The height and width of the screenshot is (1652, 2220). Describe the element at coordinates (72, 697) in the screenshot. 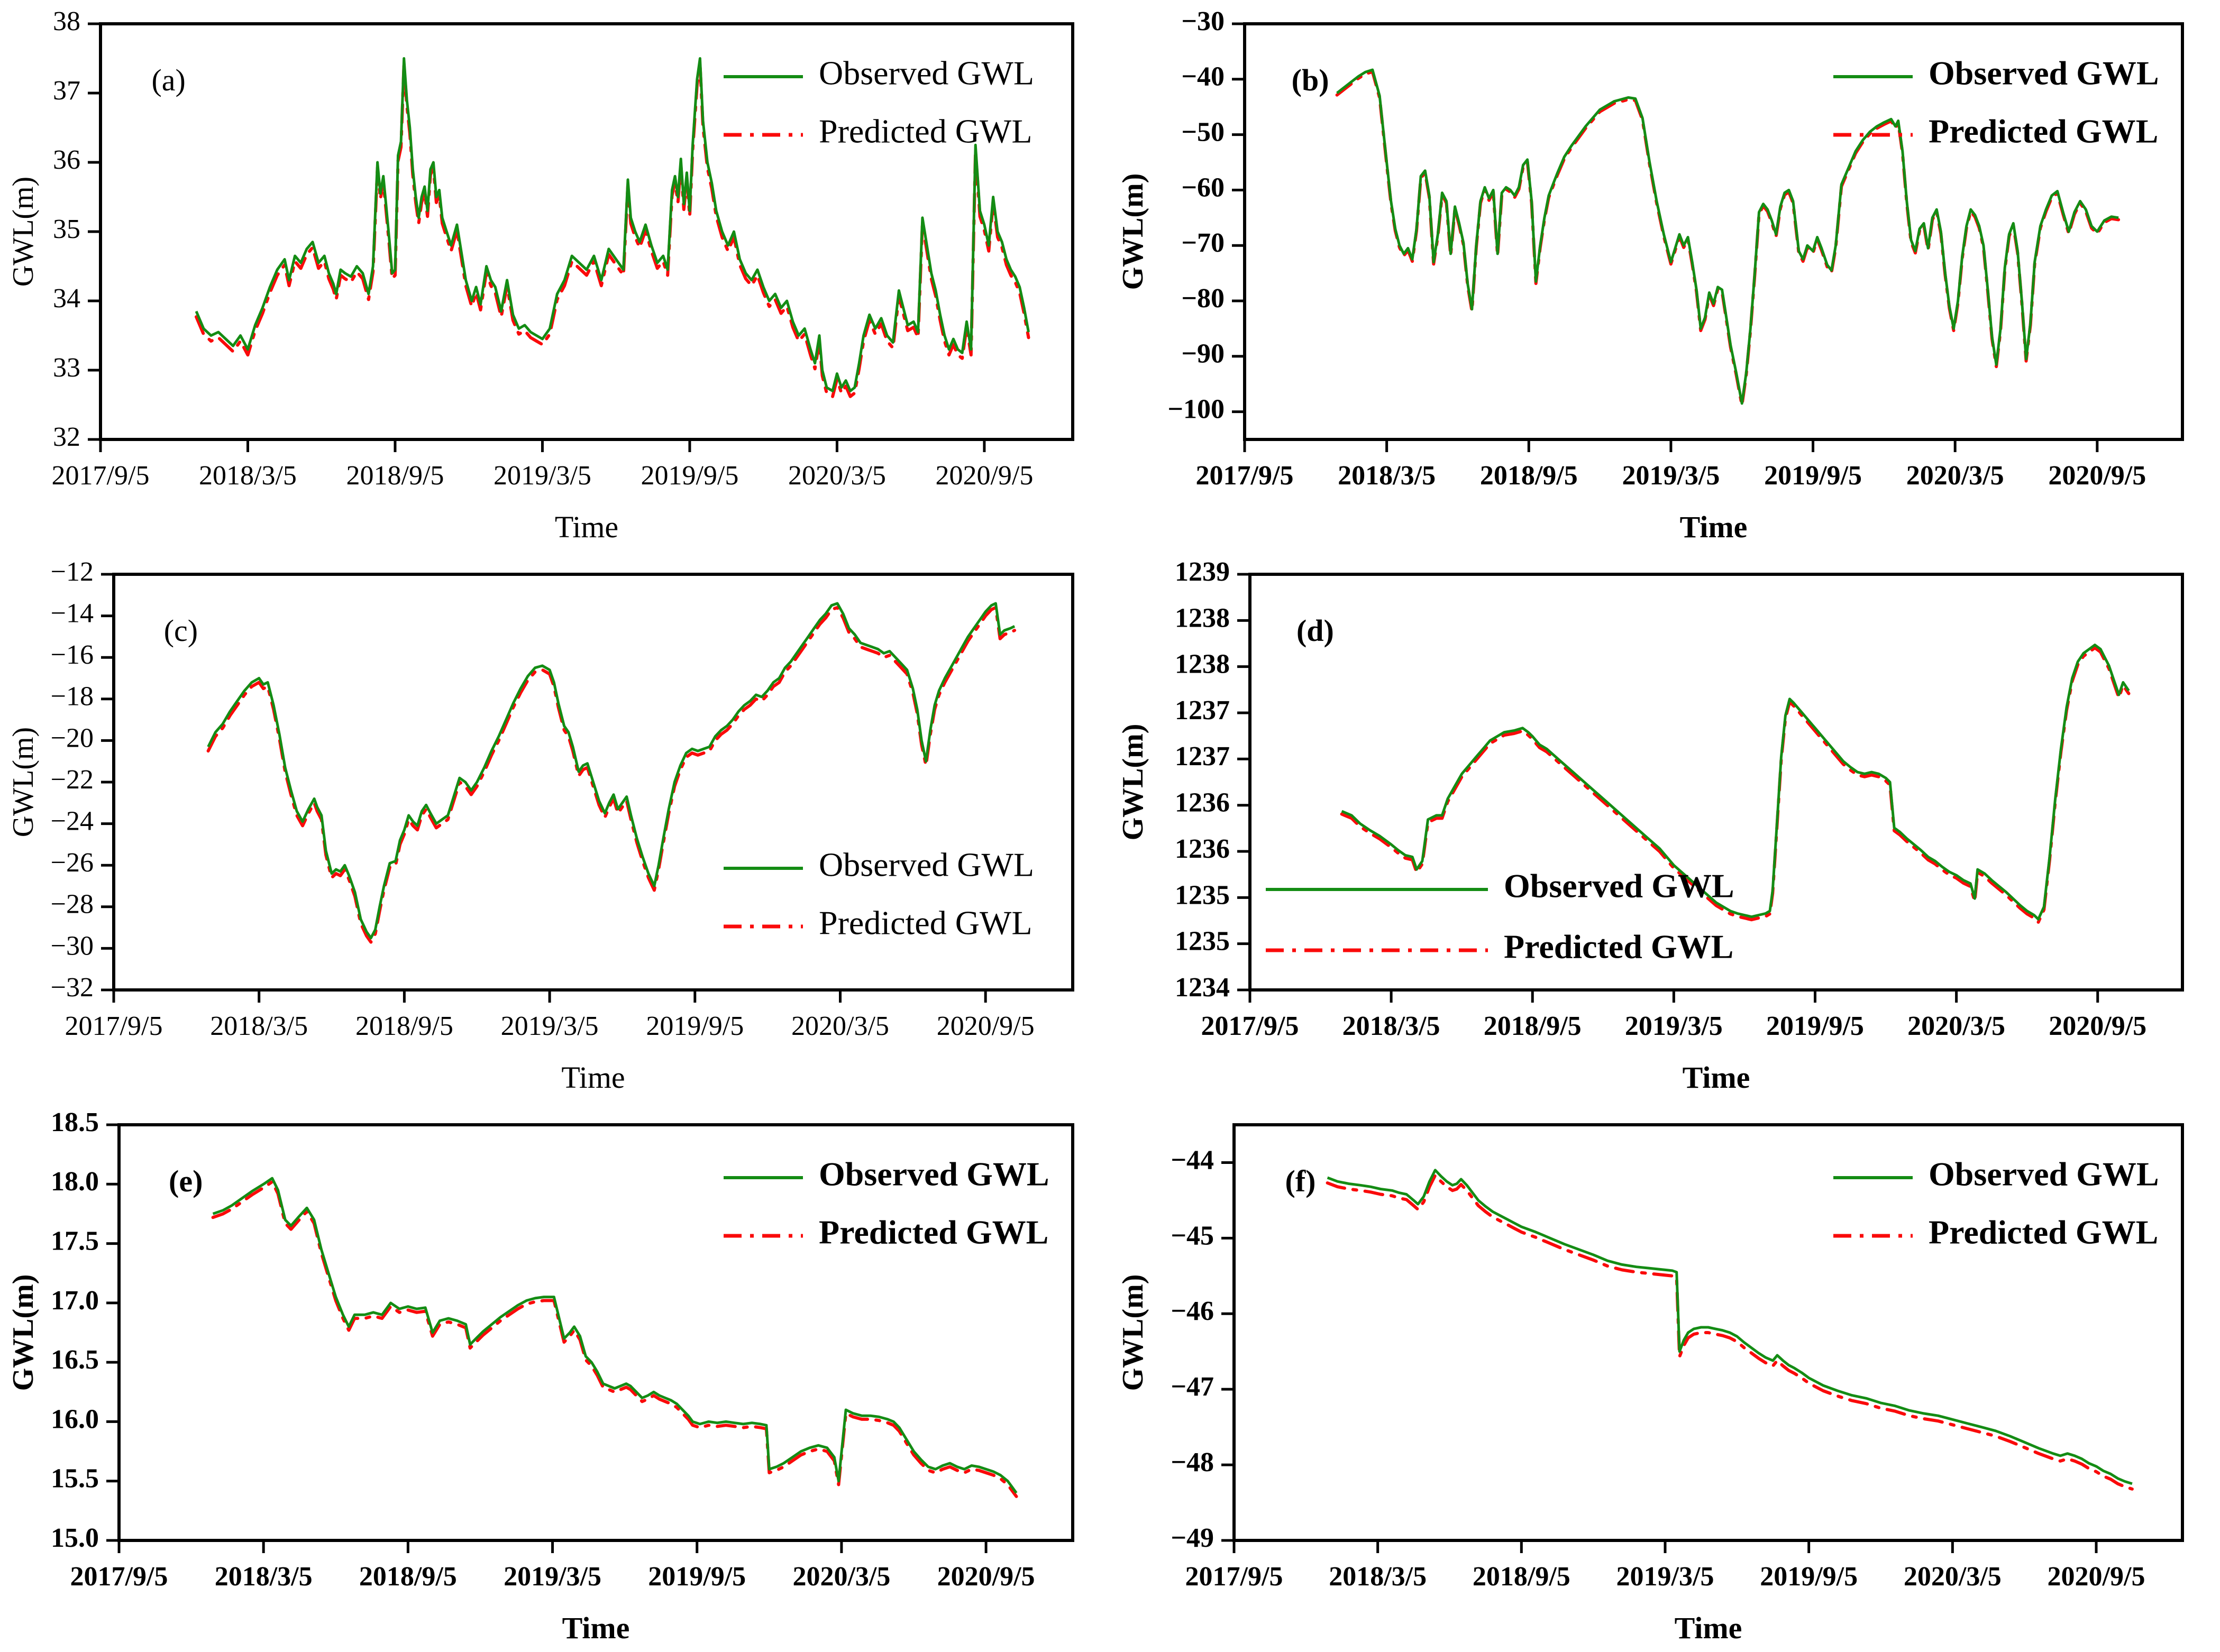

I see `y-tick-label: −18` at that location.